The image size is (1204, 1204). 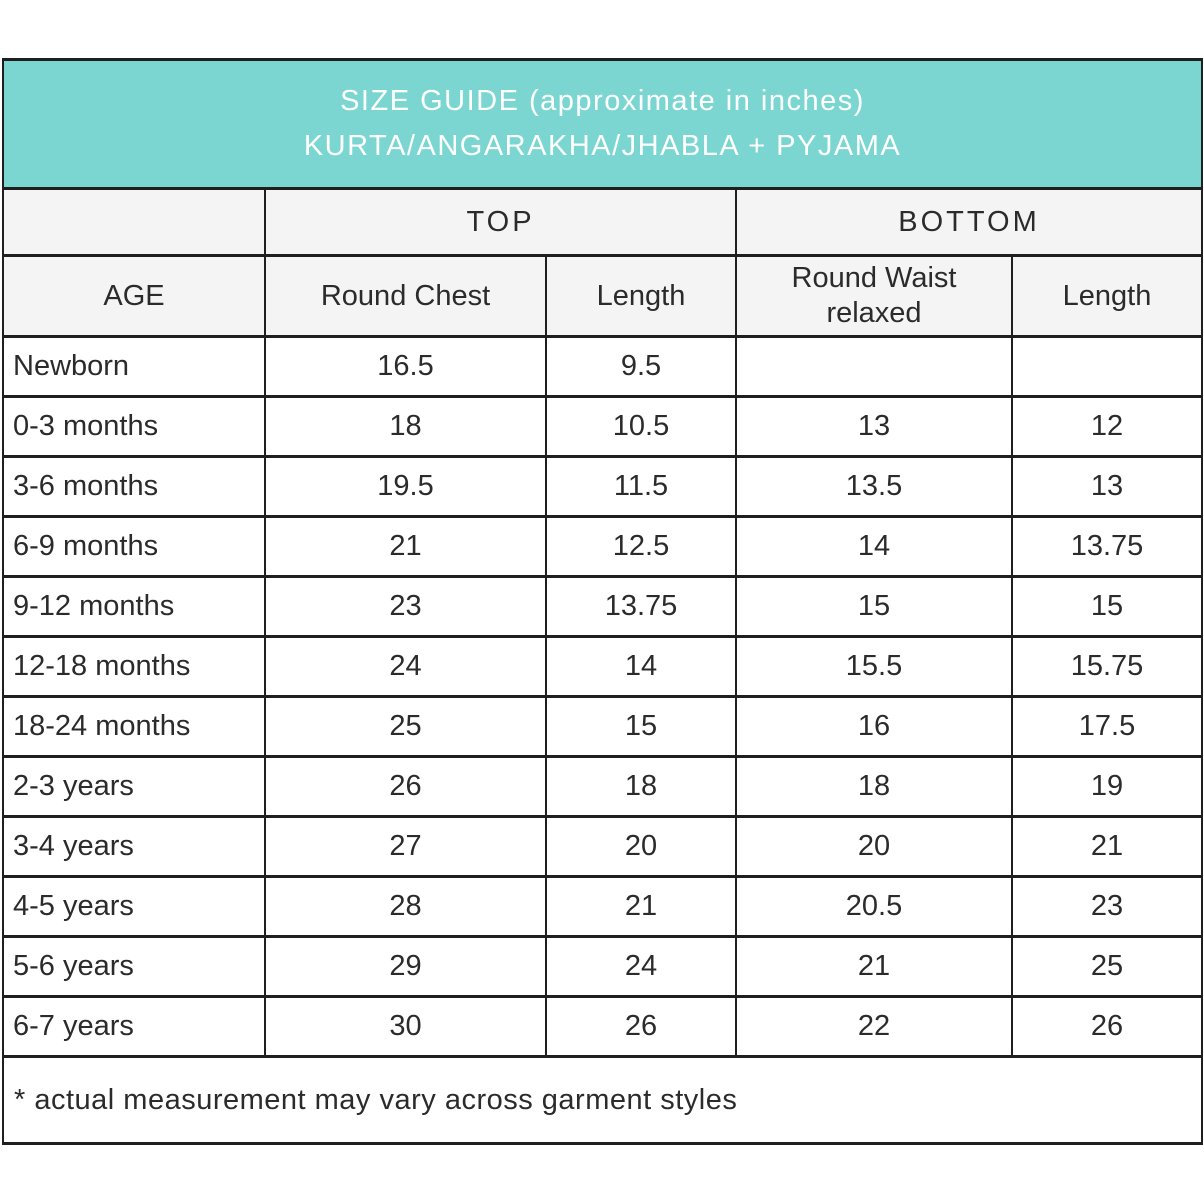 What do you see at coordinates (641, 296) in the screenshot?
I see `column-header-top-length: Length` at bounding box center [641, 296].